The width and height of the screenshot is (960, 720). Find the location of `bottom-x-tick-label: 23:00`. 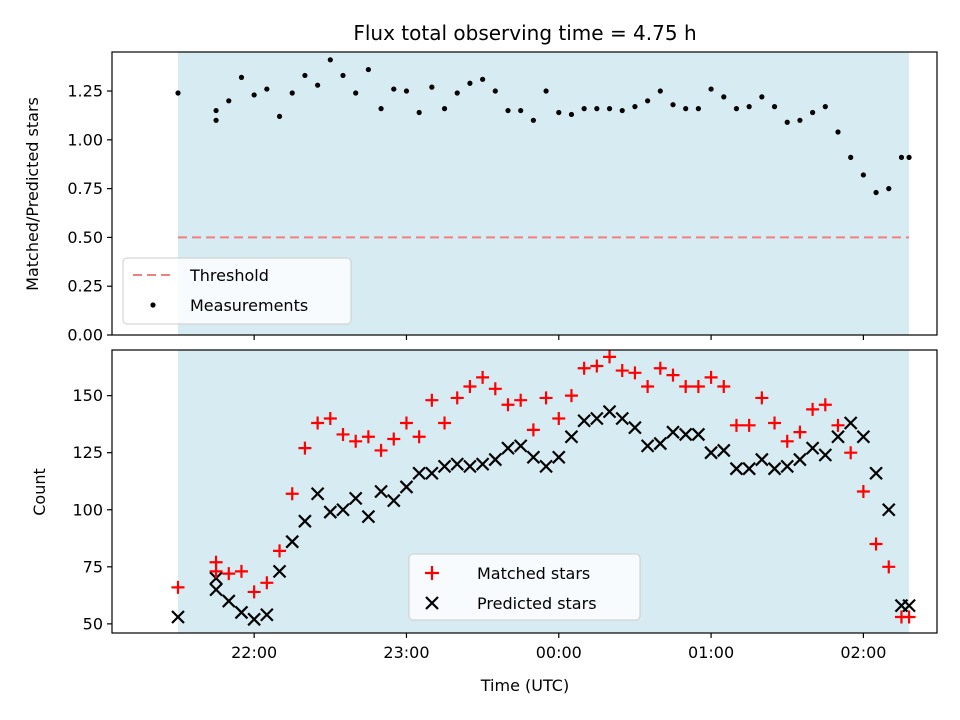

bottom-x-tick-label: 23:00 is located at coordinates (406, 652).